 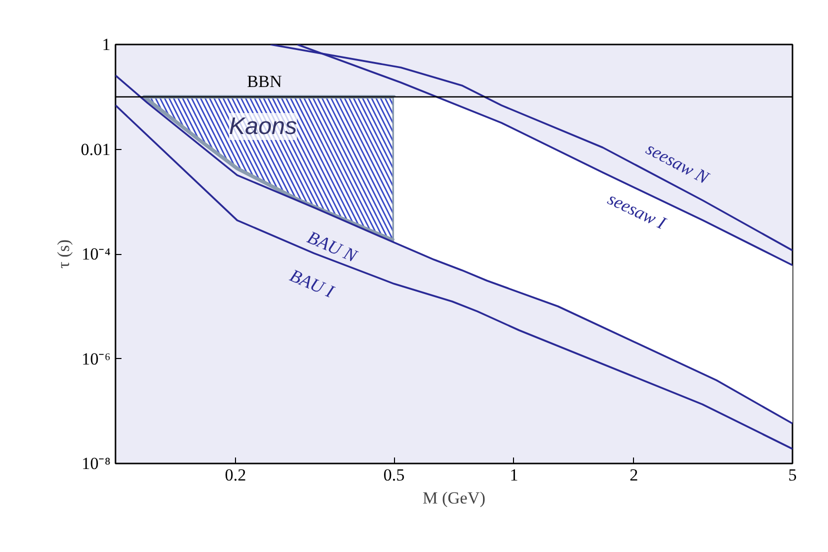 What do you see at coordinates (63, 254) in the screenshot?
I see `y-axis-title: τ (s)` at bounding box center [63, 254].